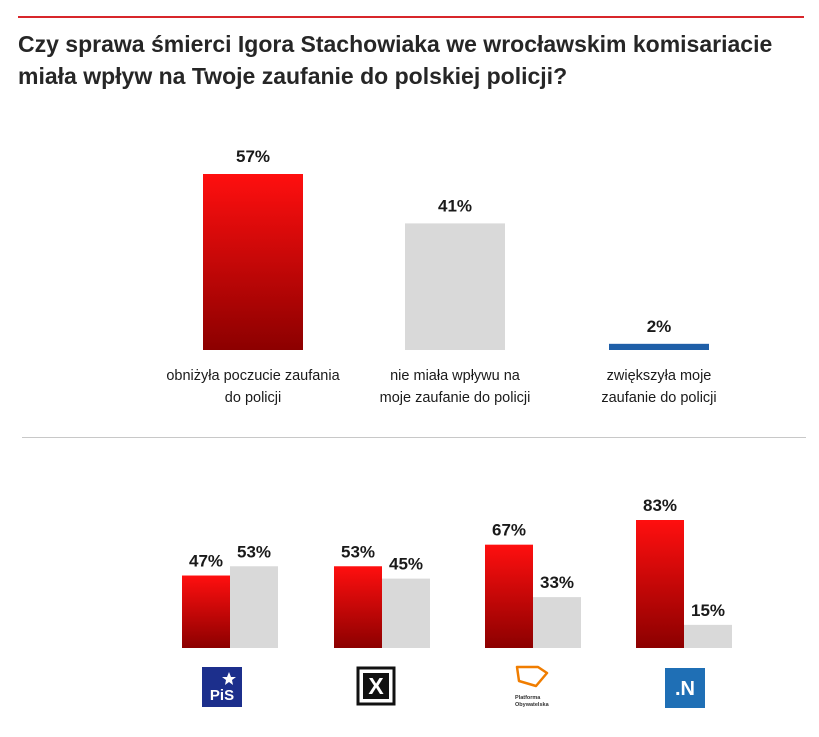 This screenshot has width=819, height=737. I want to click on category-label-3-line-2: zaufanie do policji, so click(658, 398).